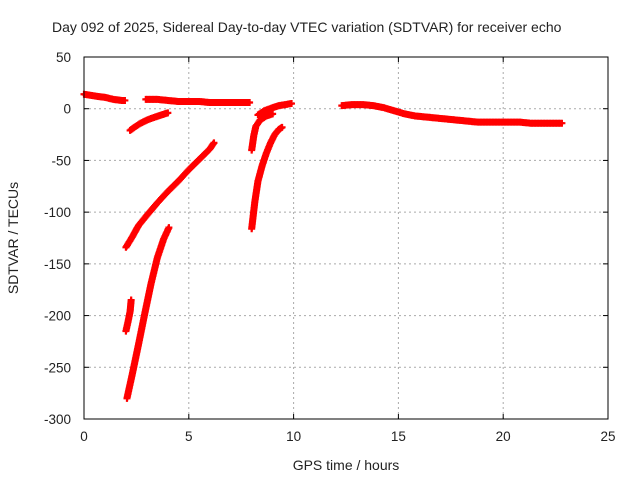 The width and height of the screenshot is (640, 480). What do you see at coordinates (346, 465) in the screenshot?
I see `x-axis-label: GPS time / hours` at bounding box center [346, 465].